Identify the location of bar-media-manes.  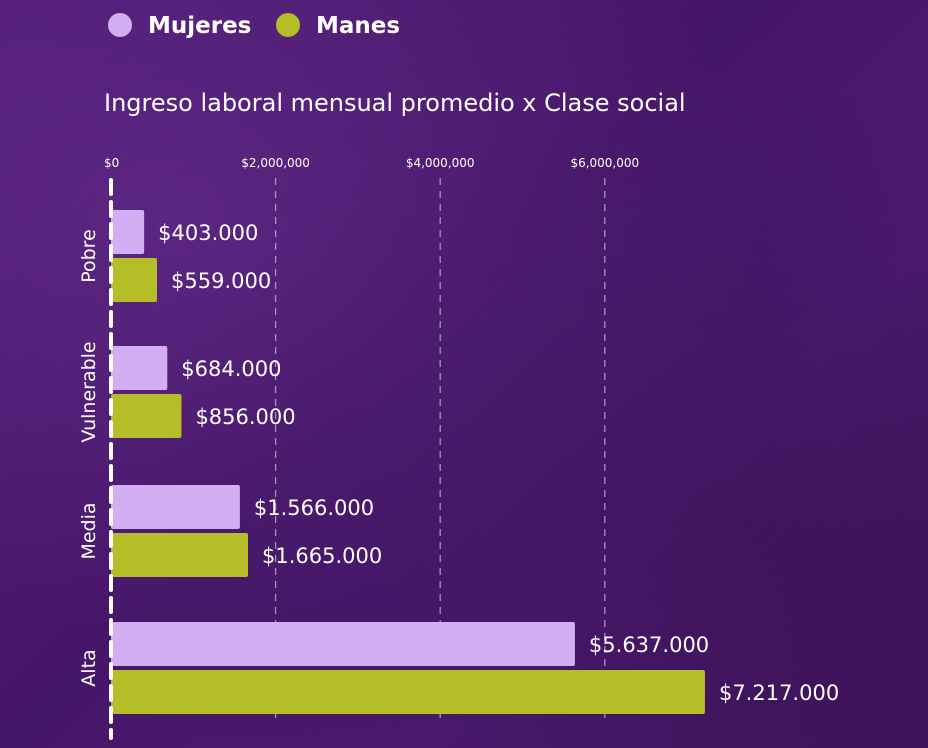
(180, 555).